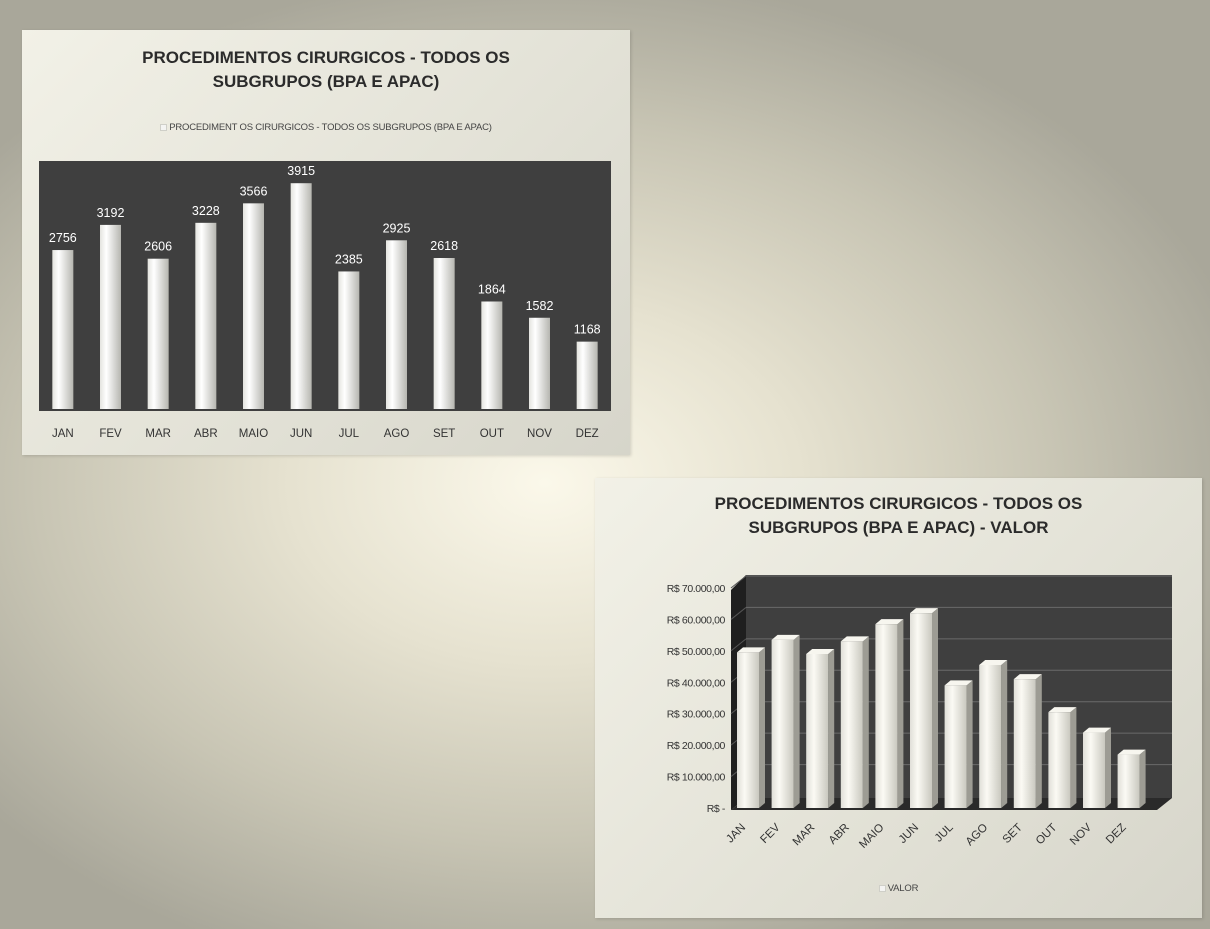  I want to click on bar-top-ago, so click(993, 662).